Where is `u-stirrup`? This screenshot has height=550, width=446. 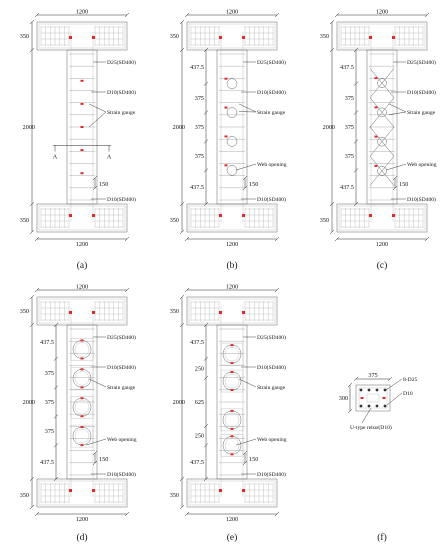
u-stirrup is located at coordinates (373, 398).